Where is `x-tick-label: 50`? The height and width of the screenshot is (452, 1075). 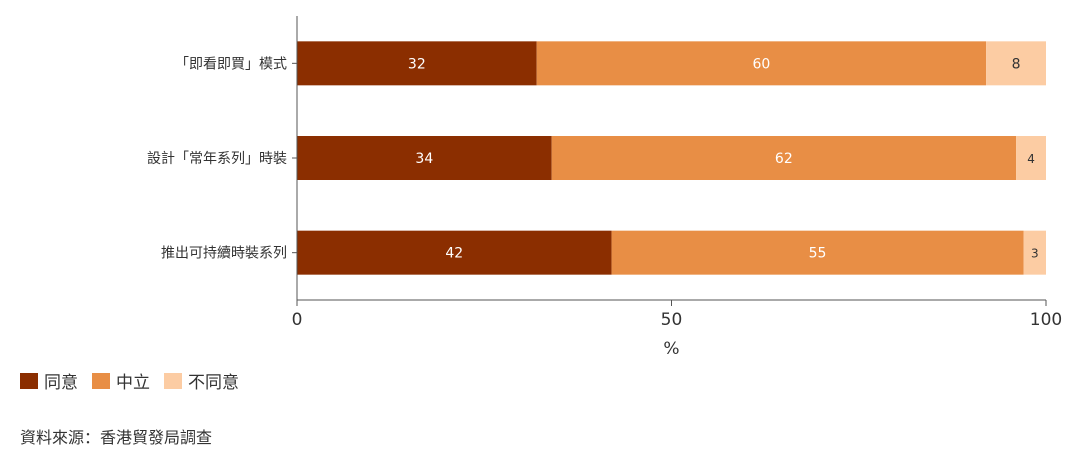
x-tick-label: 50 is located at coordinates (672, 320).